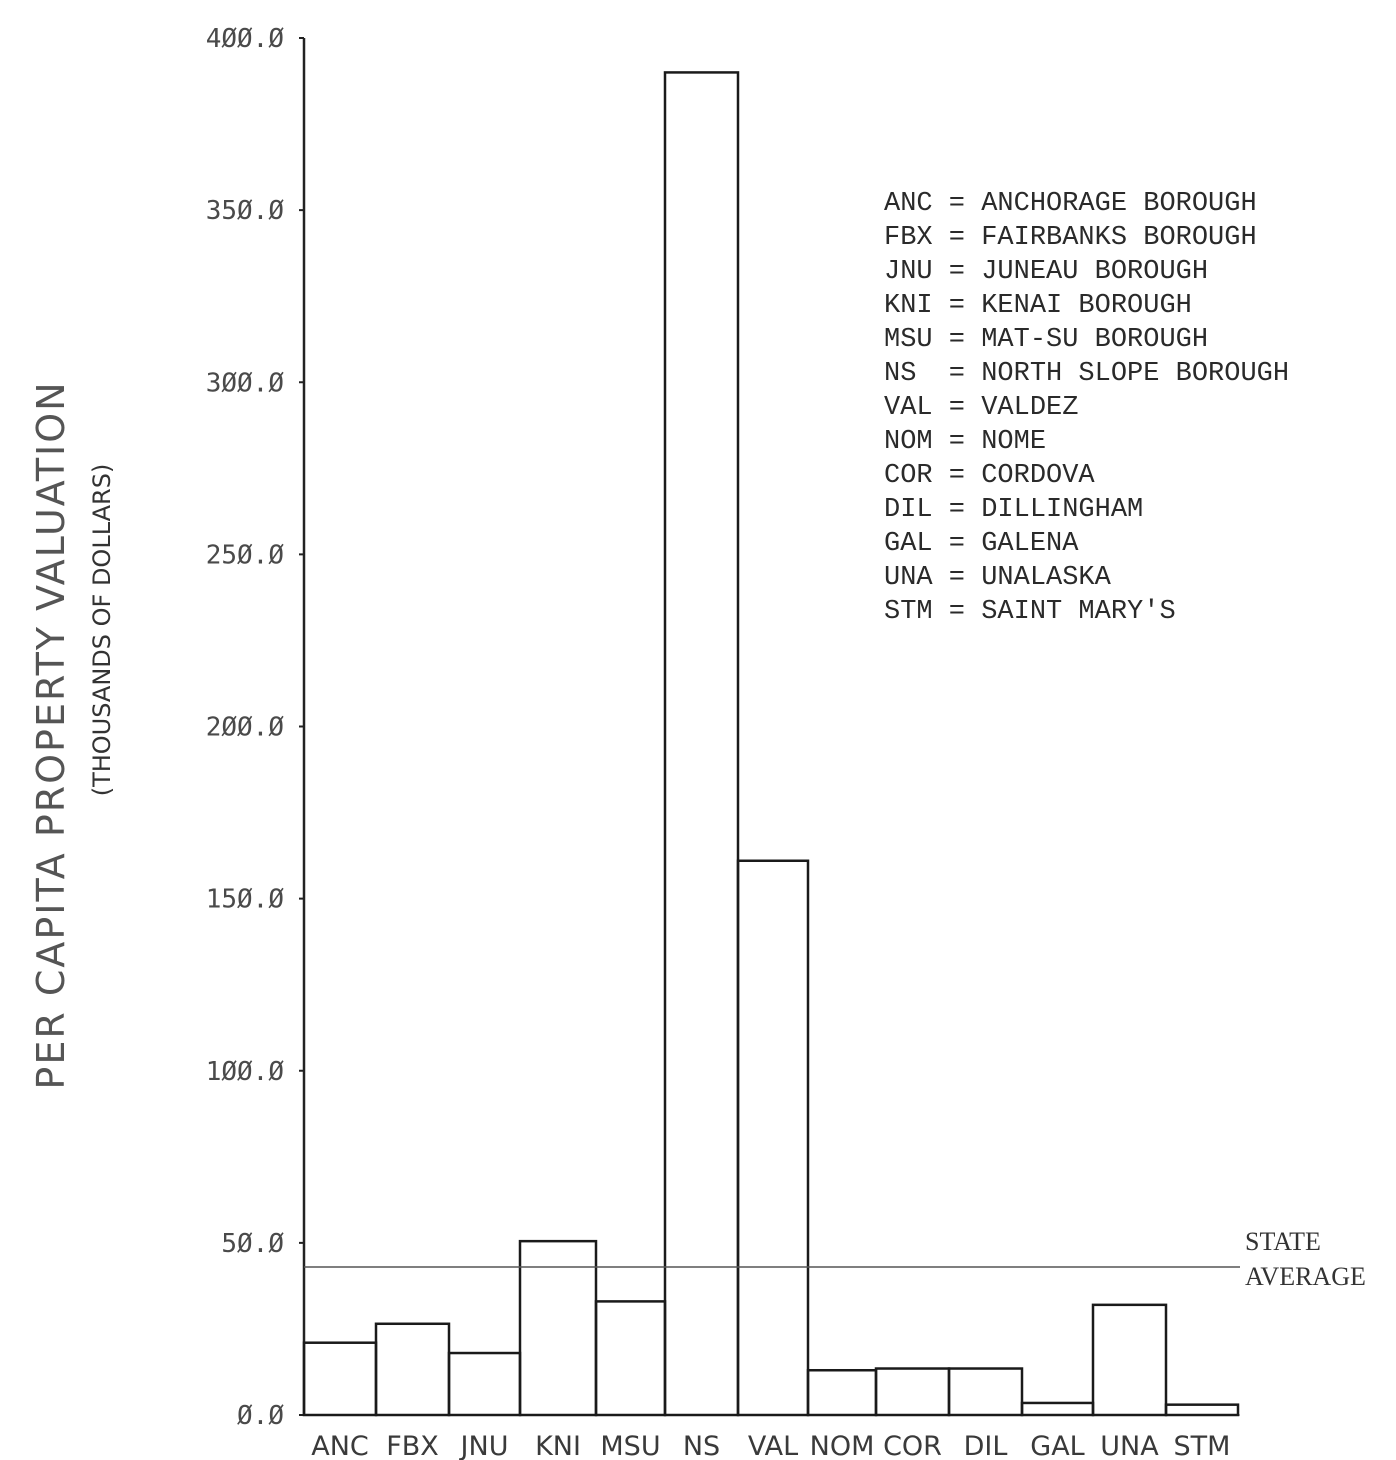 The image size is (1396, 1460). Describe the element at coordinates (981, 544) in the screenshot. I see `legend-entry: GAL = GALENA` at that location.